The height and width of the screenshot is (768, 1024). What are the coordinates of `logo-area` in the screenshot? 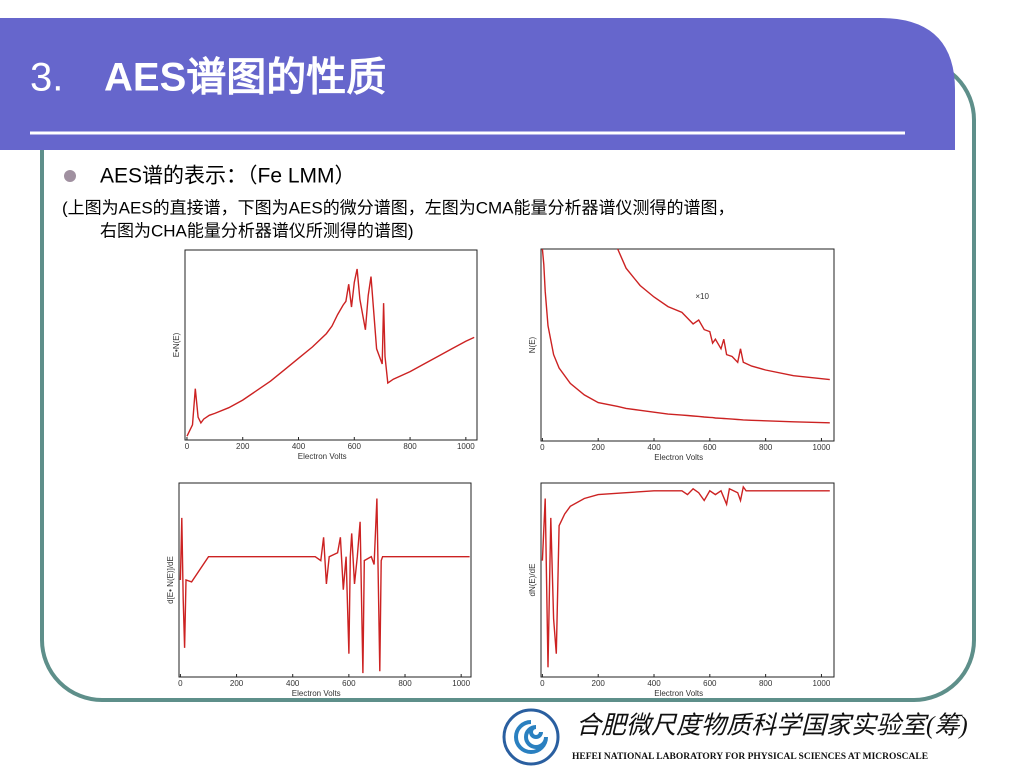 It's located at (761, 735).